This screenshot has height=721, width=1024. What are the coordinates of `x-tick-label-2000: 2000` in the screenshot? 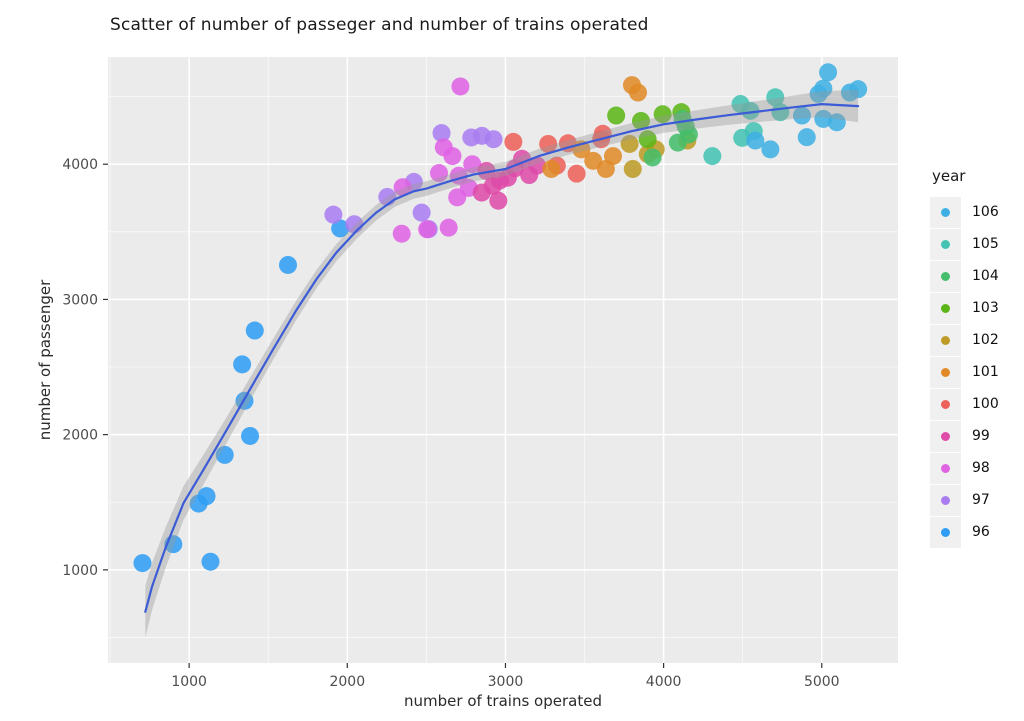 It's located at (347, 682).